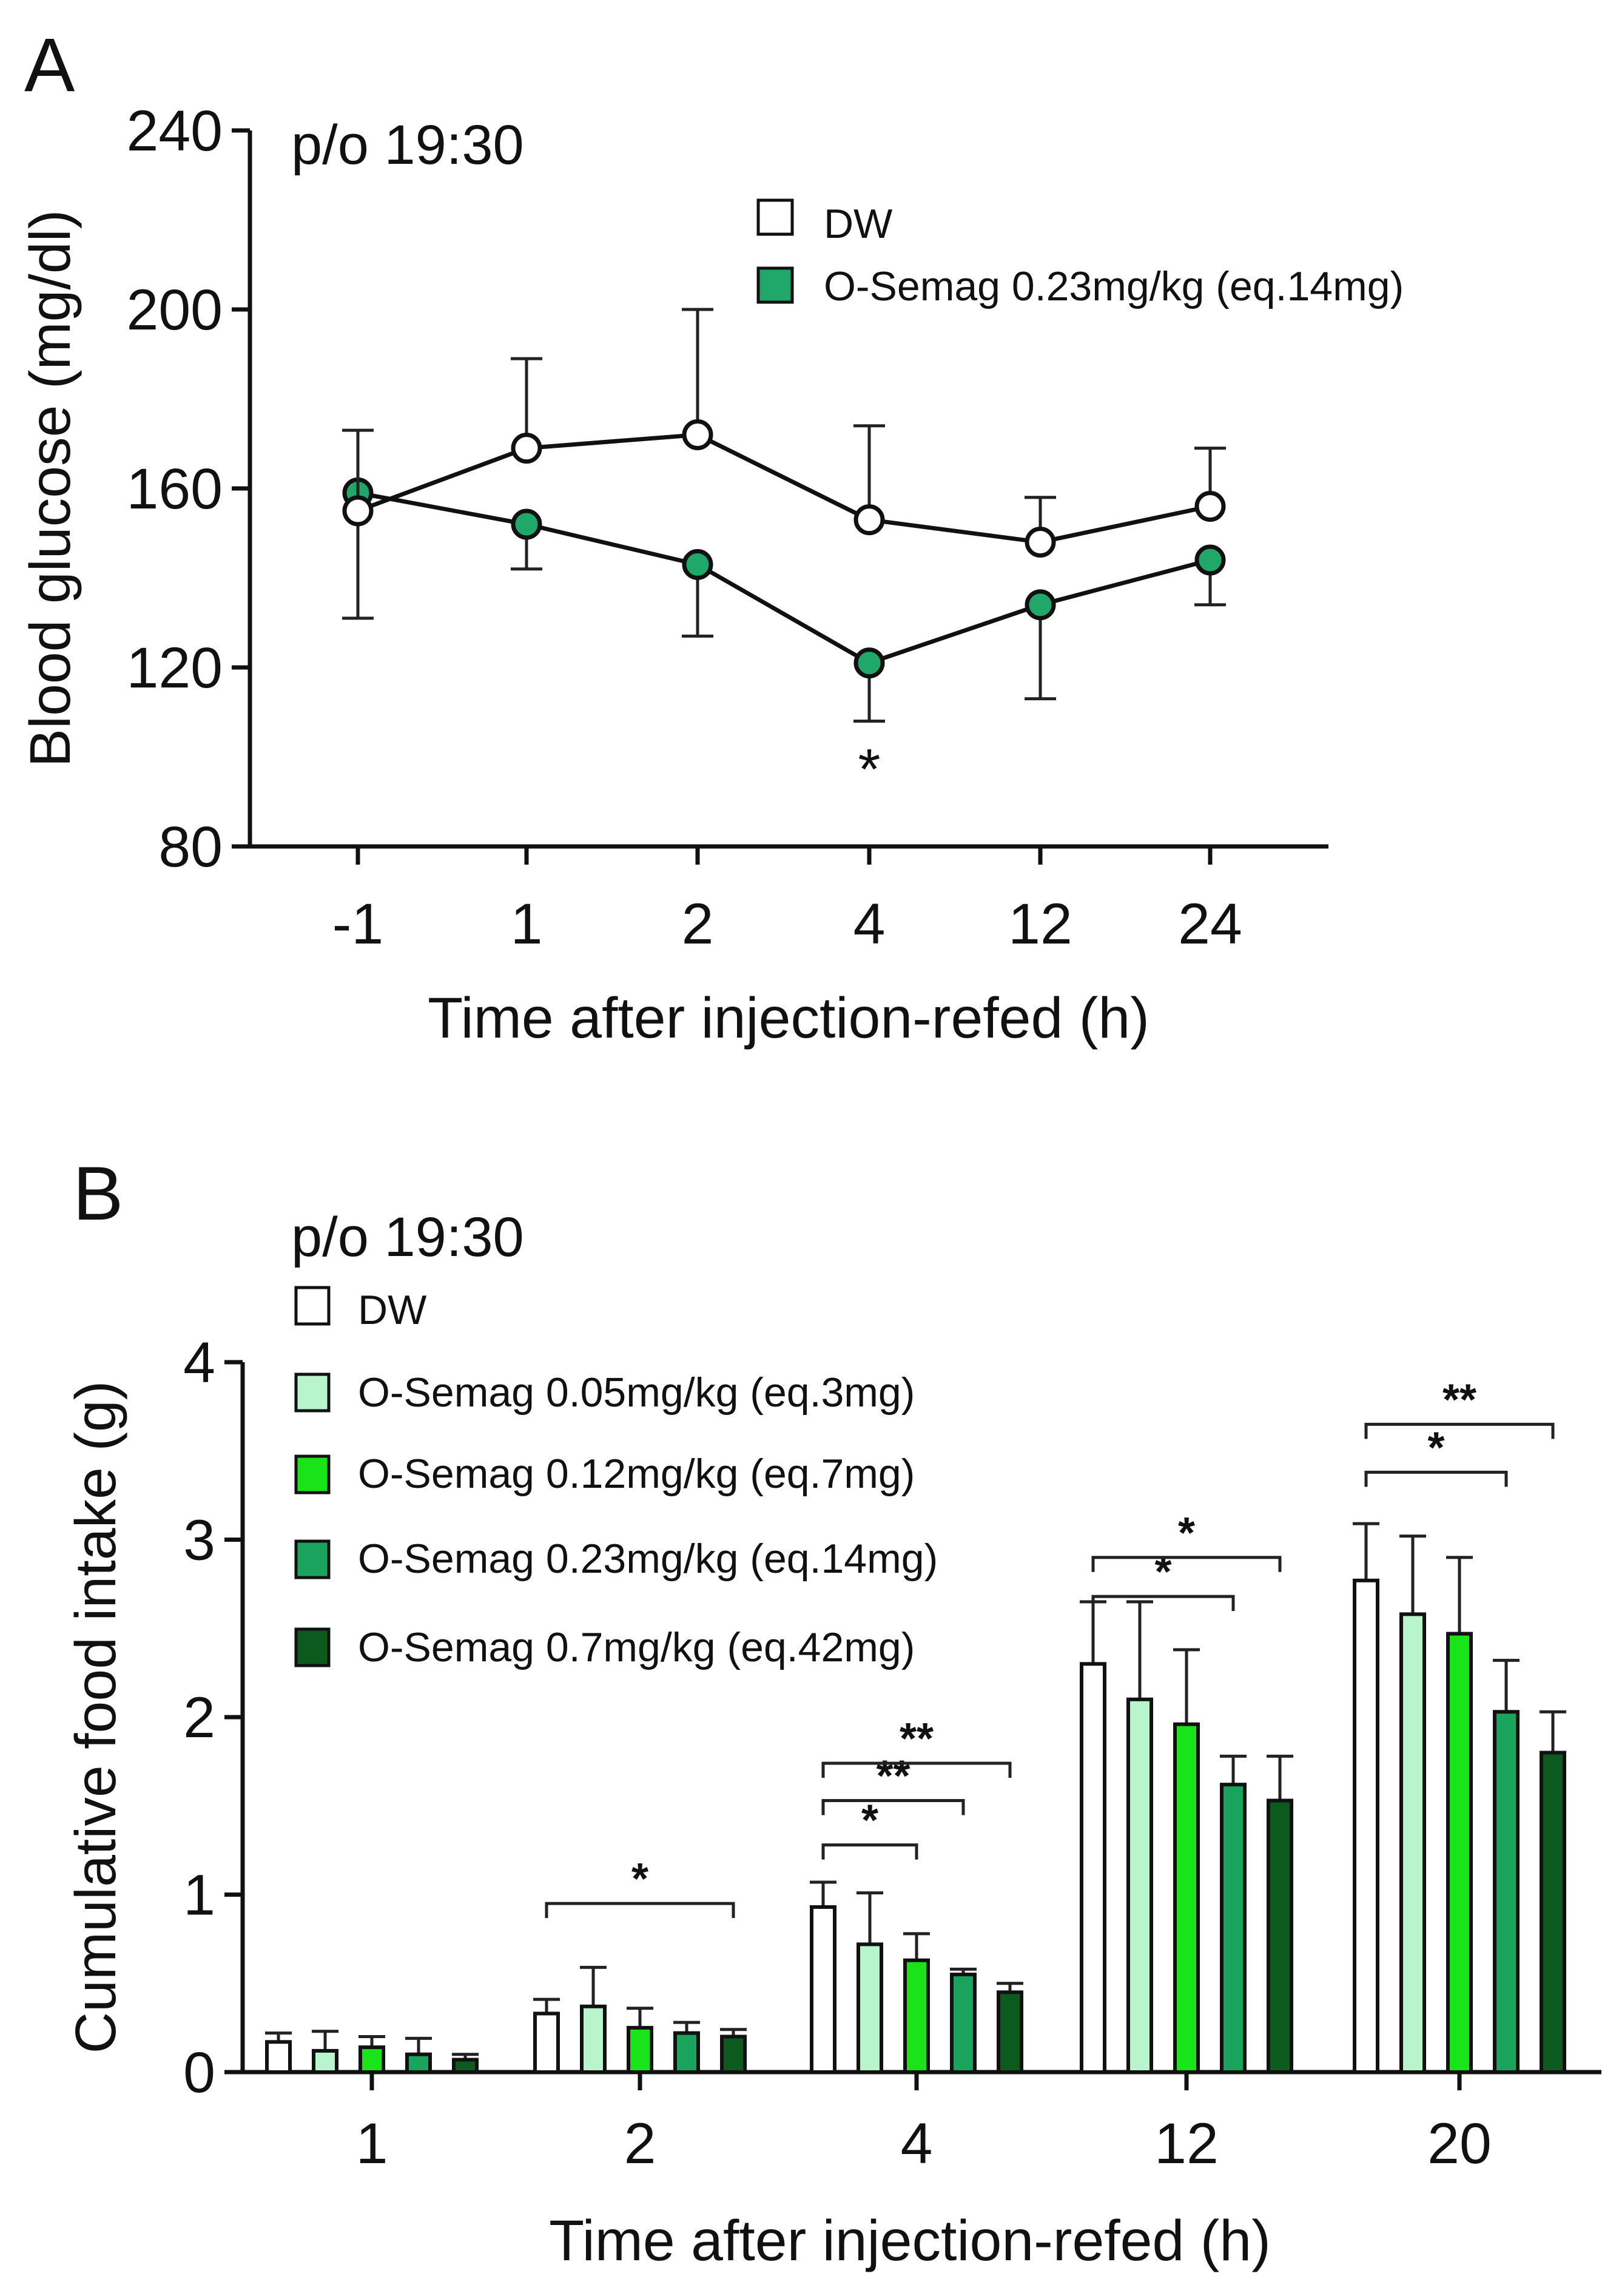 The height and width of the screenshot is (2296, 1619). Describe the element at coordinates (1114, 286) in the screenshot. I see `legend-label-o-semag-0-23: O-Semag 0.23mg/kg (eq.14mg)` at that location.